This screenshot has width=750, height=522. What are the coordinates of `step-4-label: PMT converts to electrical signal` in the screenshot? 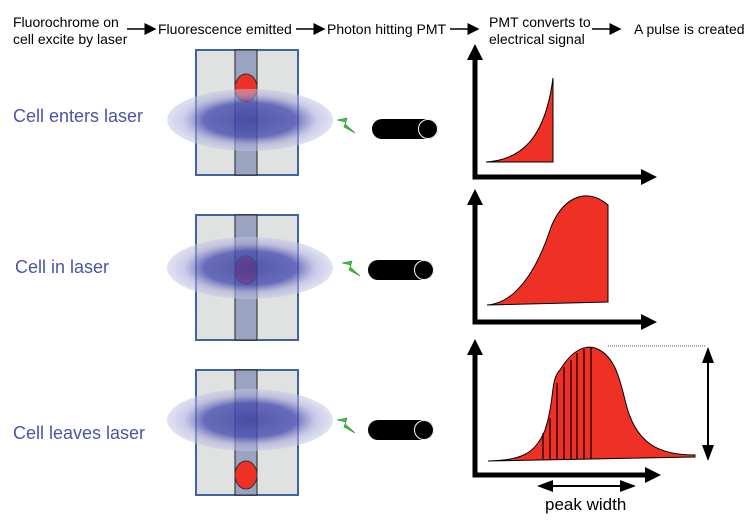 It's located at (540, 30).